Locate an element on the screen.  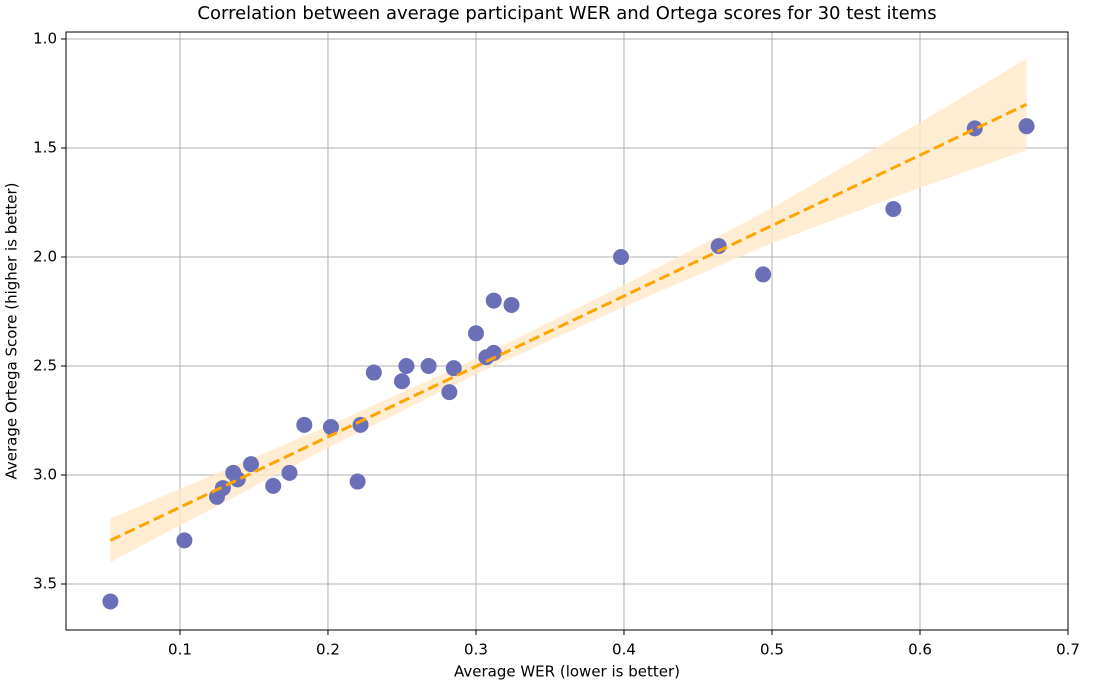
y-tick-label: 3.5 is located at coordinates (45, 584).